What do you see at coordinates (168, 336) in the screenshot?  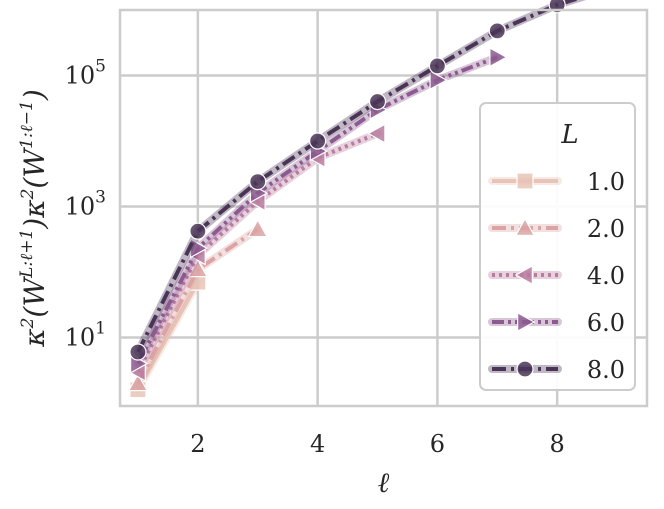 I see `series-line` at bounding box center [168, 336].